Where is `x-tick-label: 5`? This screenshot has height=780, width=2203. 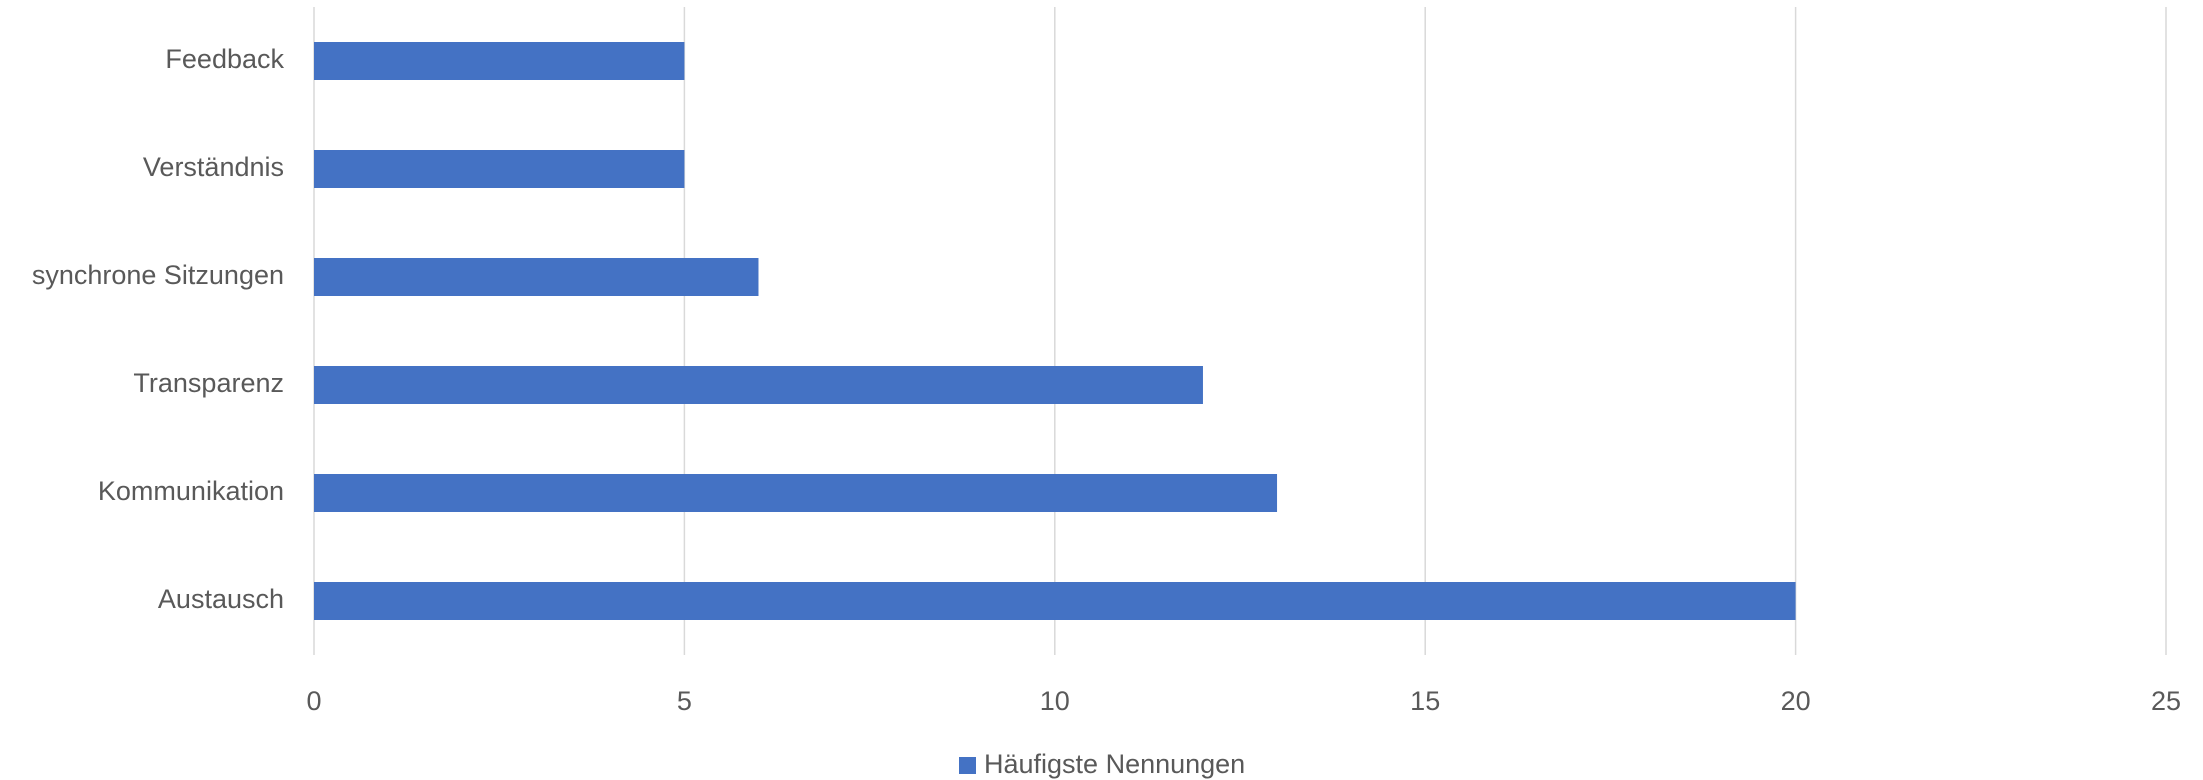 x-tick-label: 5 is located at coordinates (684, 701).